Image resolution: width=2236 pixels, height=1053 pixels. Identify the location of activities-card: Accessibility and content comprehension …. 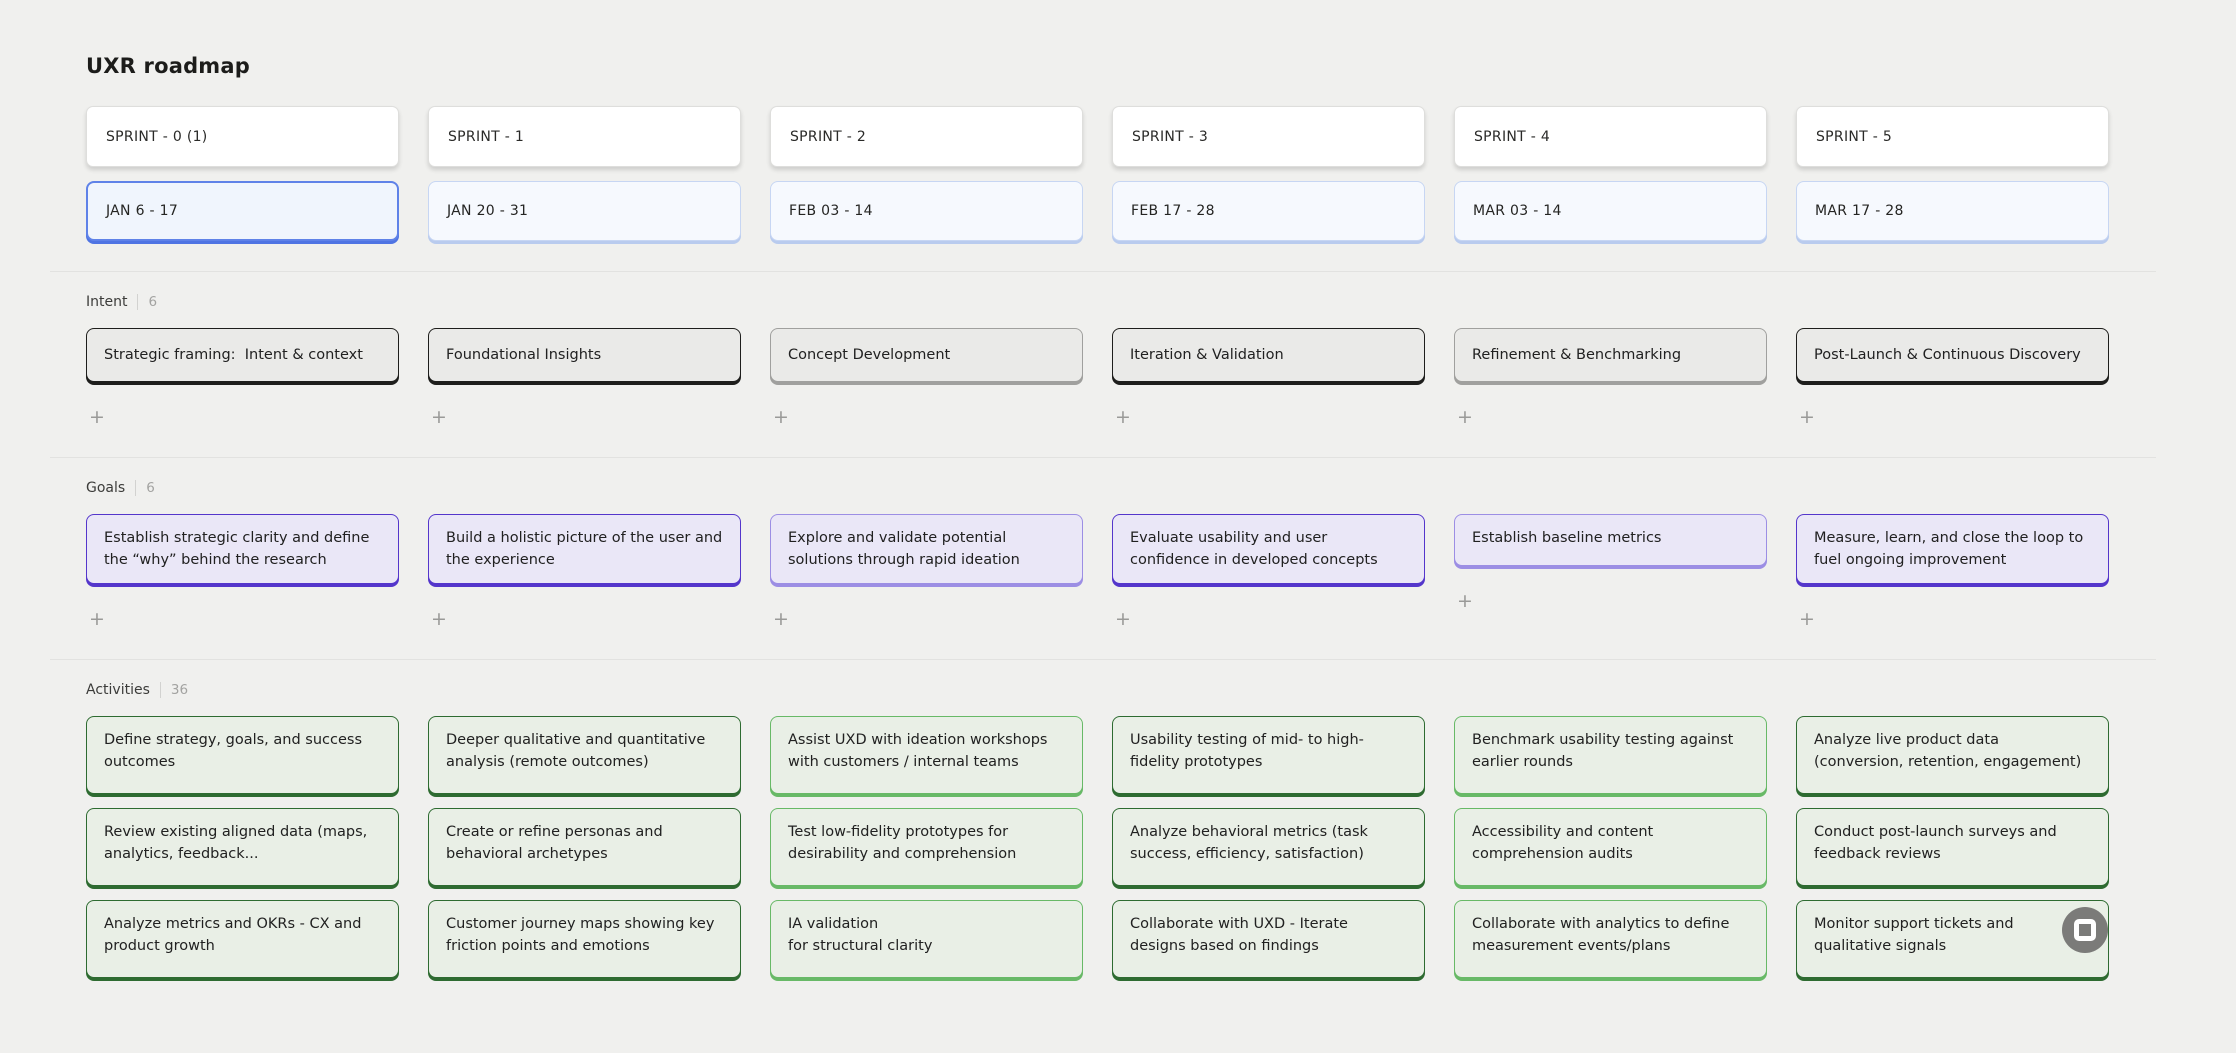
(1610, 847).